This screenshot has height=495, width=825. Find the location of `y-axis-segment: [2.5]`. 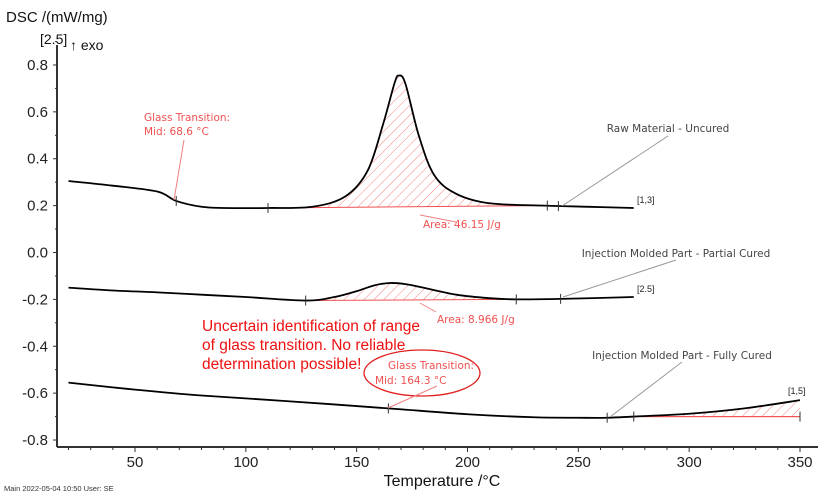

y-axis-segment: [2.5] is located at coordinates (53, 39).